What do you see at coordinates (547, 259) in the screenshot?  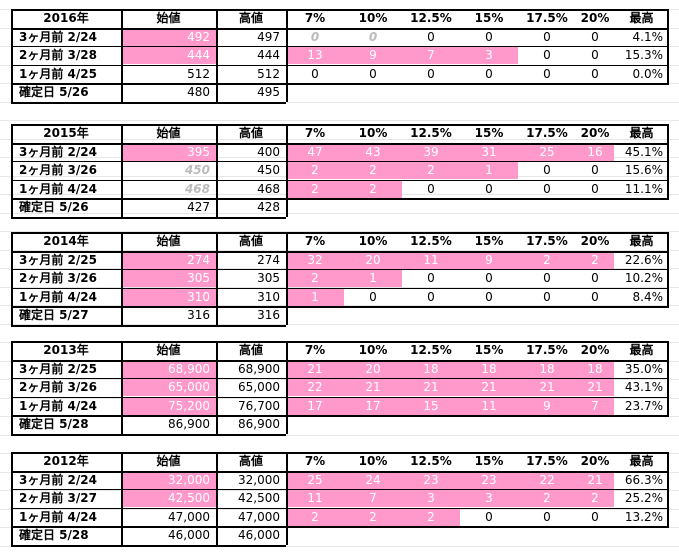 I see `cell-p175: 2` at bounding box center [547, 259].